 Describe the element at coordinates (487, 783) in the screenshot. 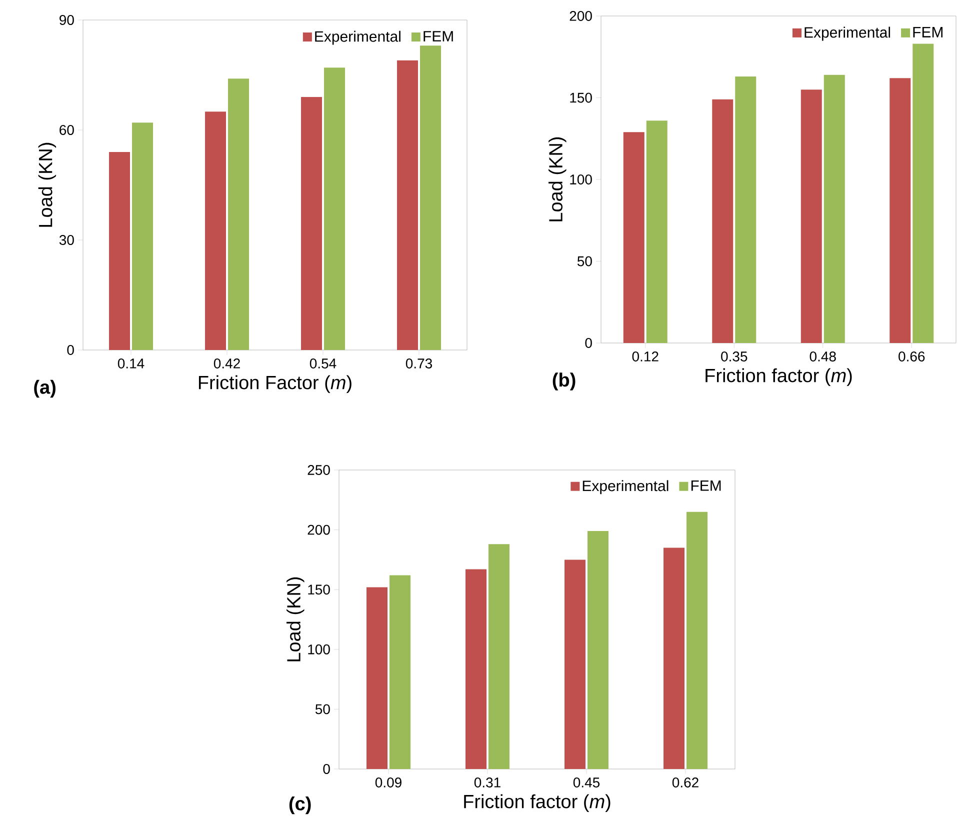

I see `x-tick-label: 0.31` at that location.